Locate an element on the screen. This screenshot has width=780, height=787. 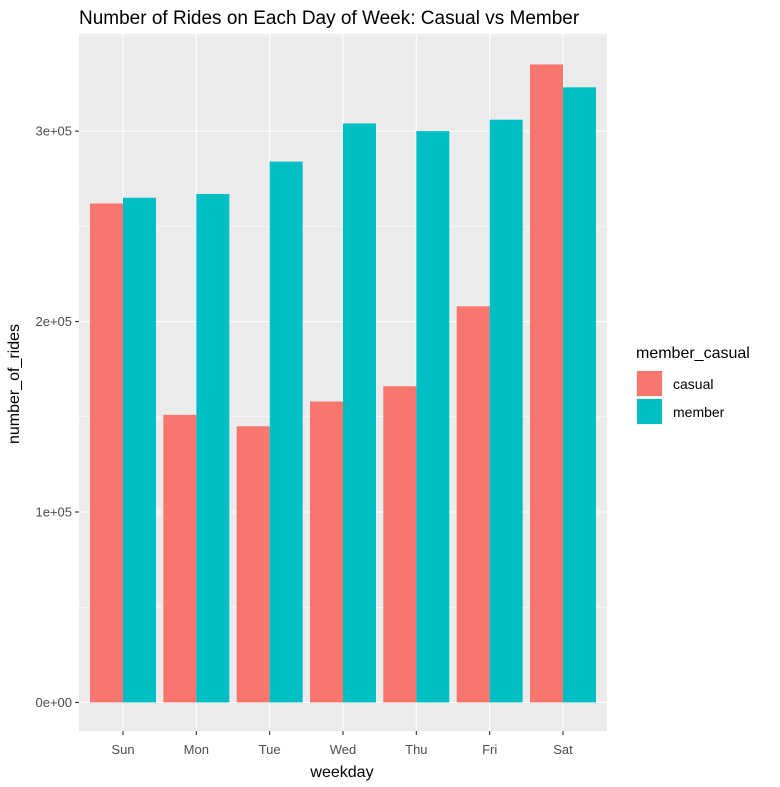
bar-member-sun is located at coordinates (139, 450).